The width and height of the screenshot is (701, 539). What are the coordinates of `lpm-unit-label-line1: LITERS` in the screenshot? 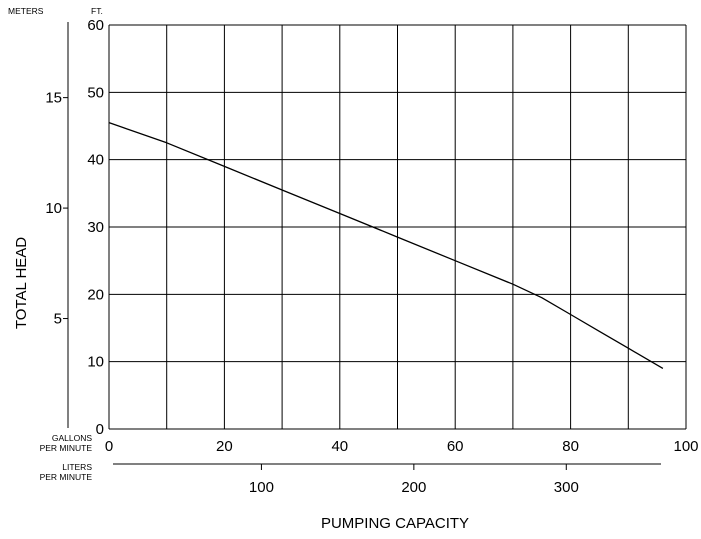 It's located at (77, 467).